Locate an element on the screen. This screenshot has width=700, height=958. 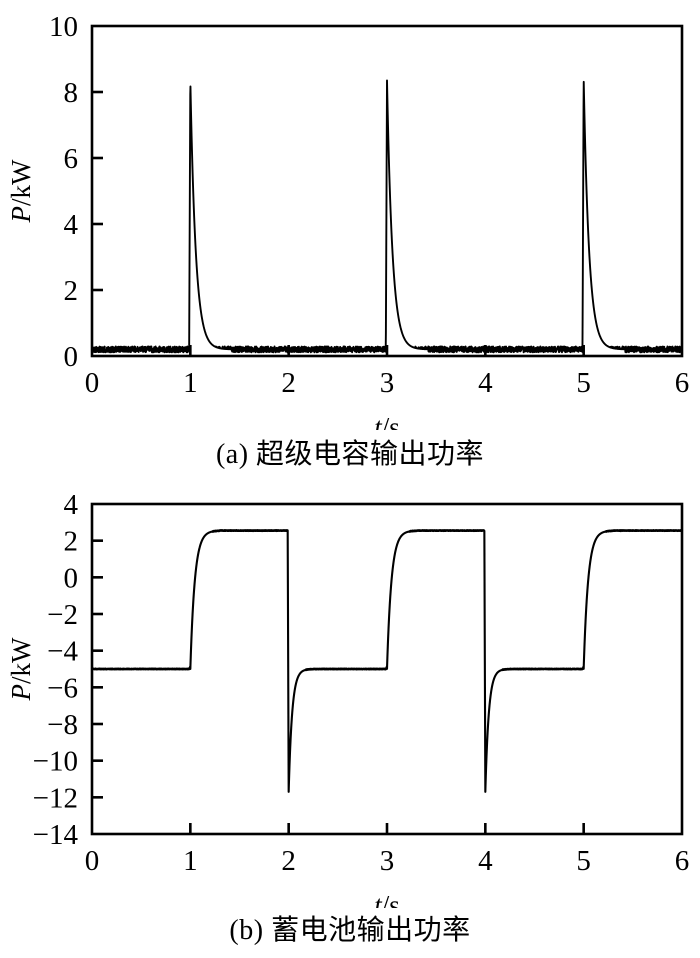
y-tick-label: 8 is located at coordinates (71, 93).